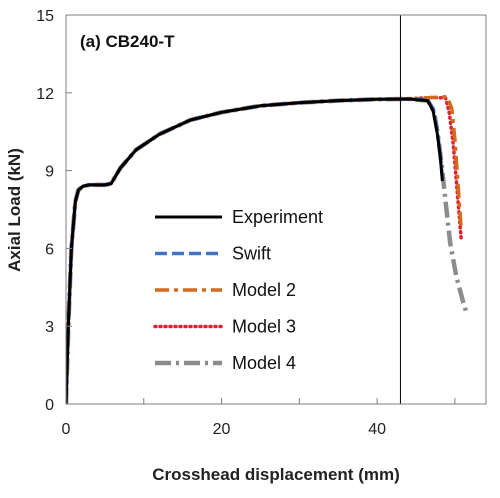  I want to click on legend-label: Model 3, so click(264, 327).